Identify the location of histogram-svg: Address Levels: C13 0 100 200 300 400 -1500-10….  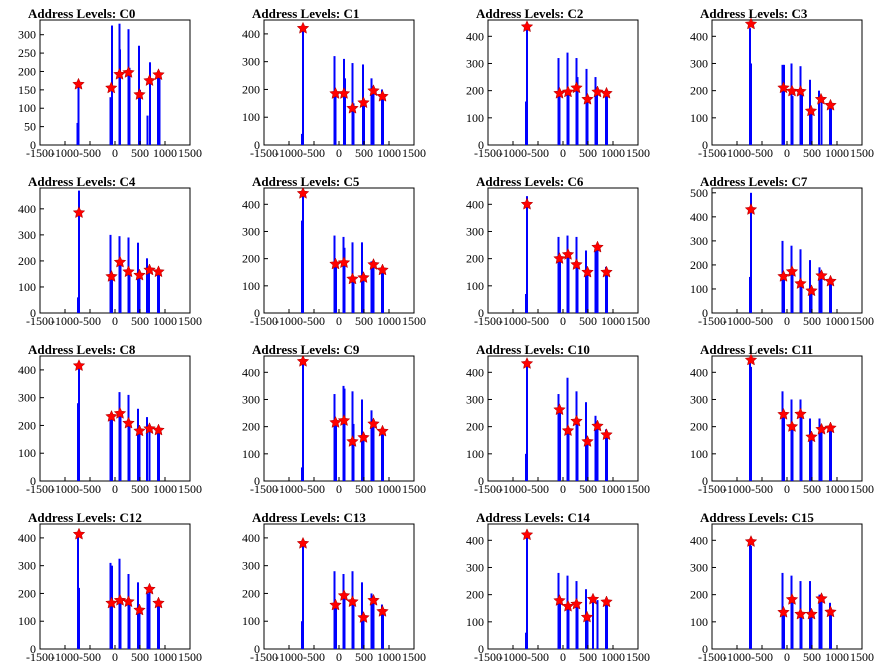
(334, 587).